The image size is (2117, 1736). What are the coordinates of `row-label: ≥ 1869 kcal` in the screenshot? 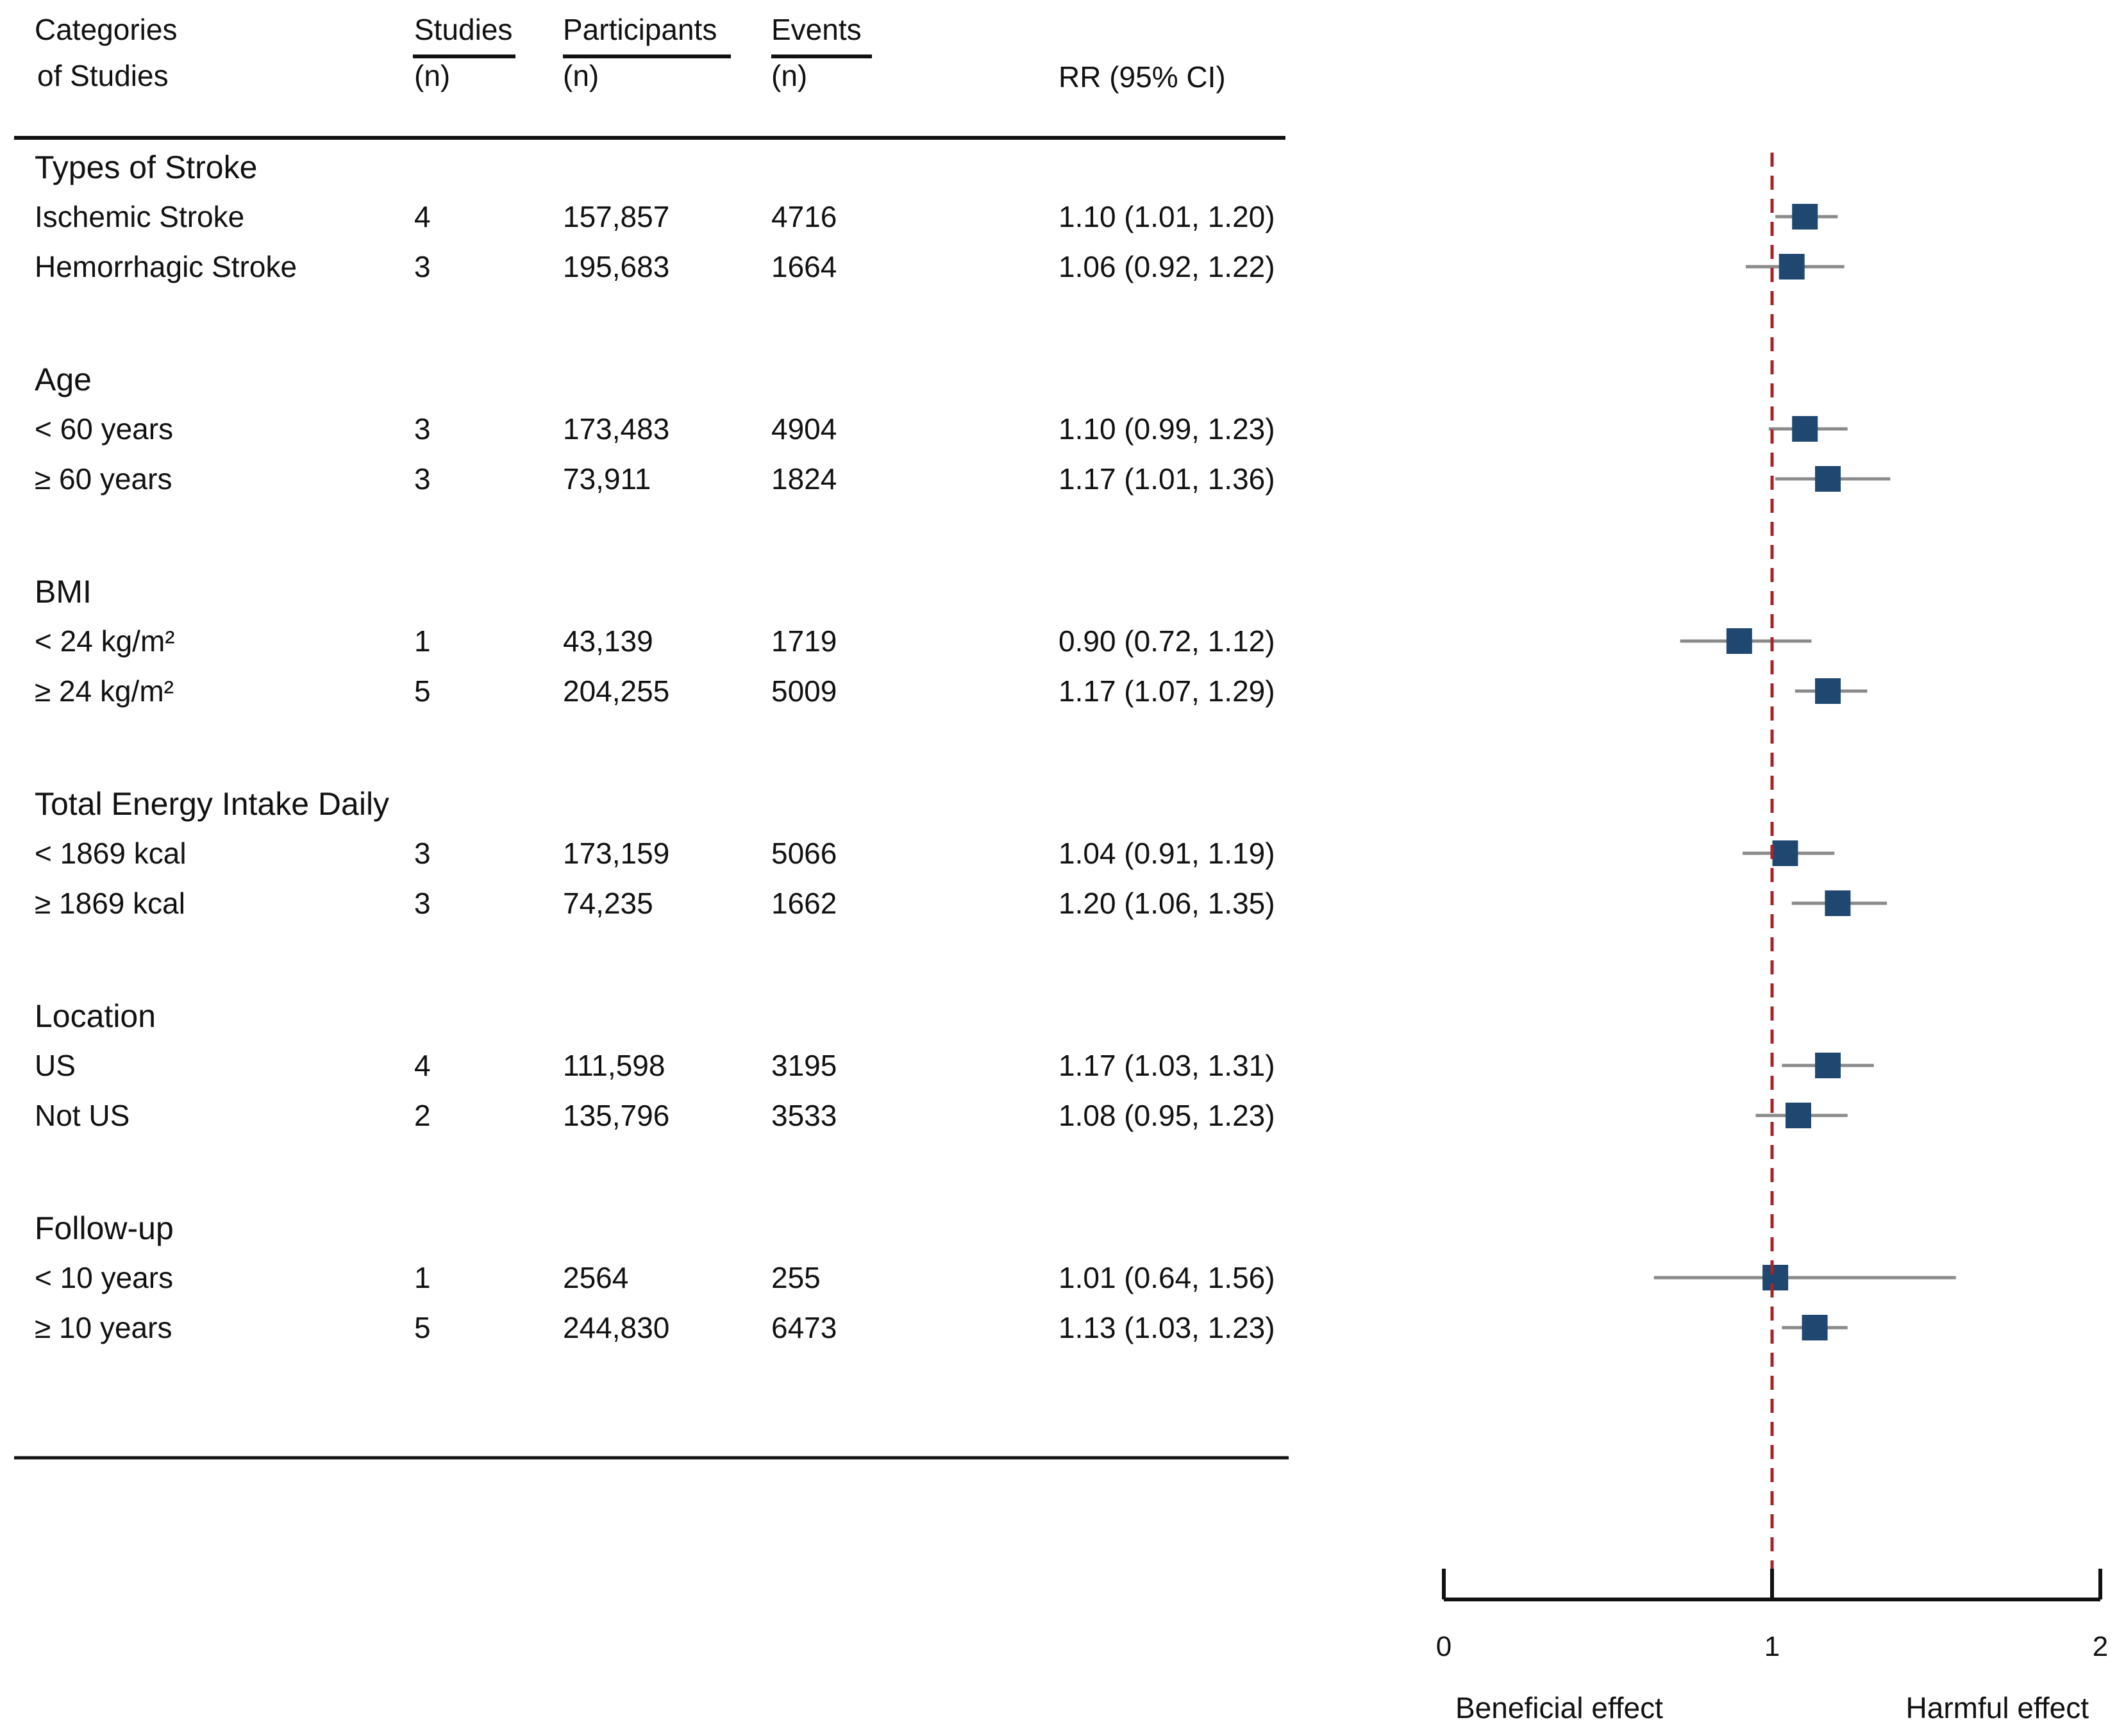 It's located at (110, 903).